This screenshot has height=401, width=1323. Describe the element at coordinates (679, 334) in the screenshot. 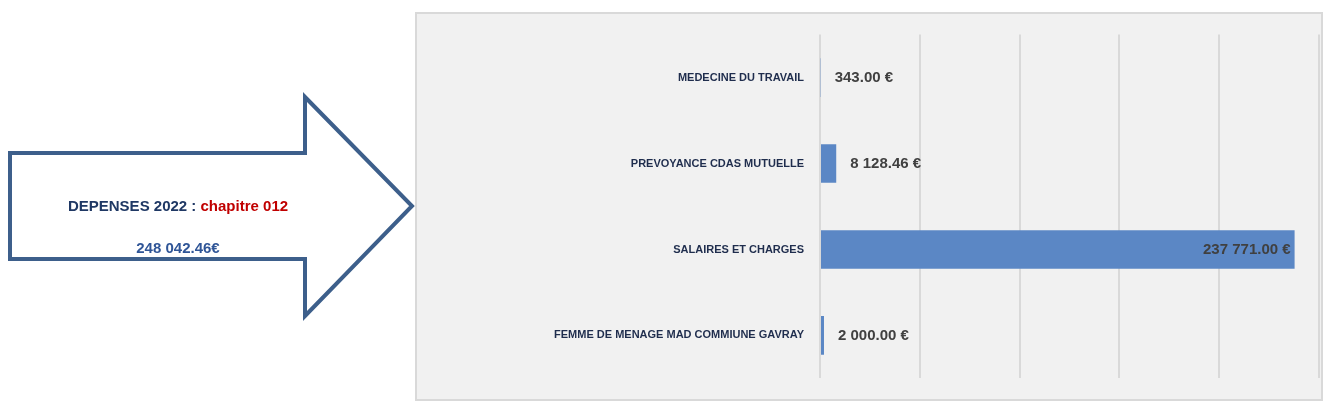

I see `y-tick-label: FEMME DE MENAGE MAD COMMIUNE GAVRAY` at that location.